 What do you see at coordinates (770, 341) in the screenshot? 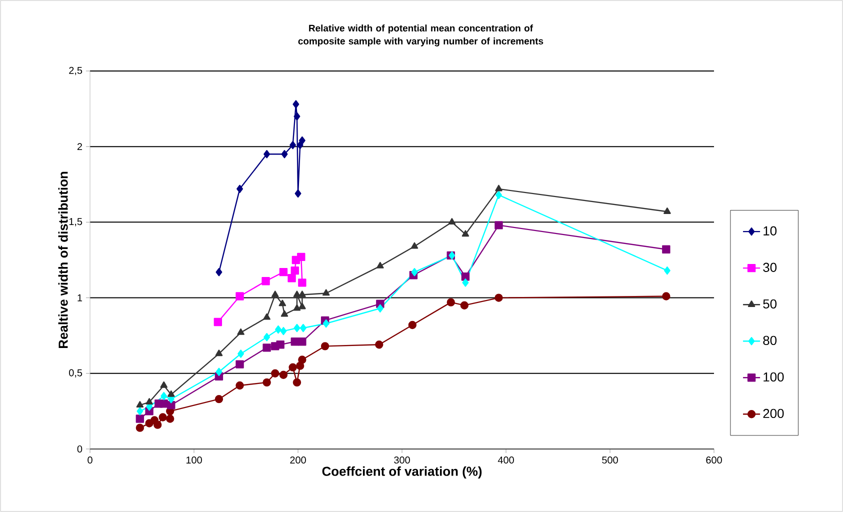
I see `legend-label: 80` at bounding box center [770, 341].